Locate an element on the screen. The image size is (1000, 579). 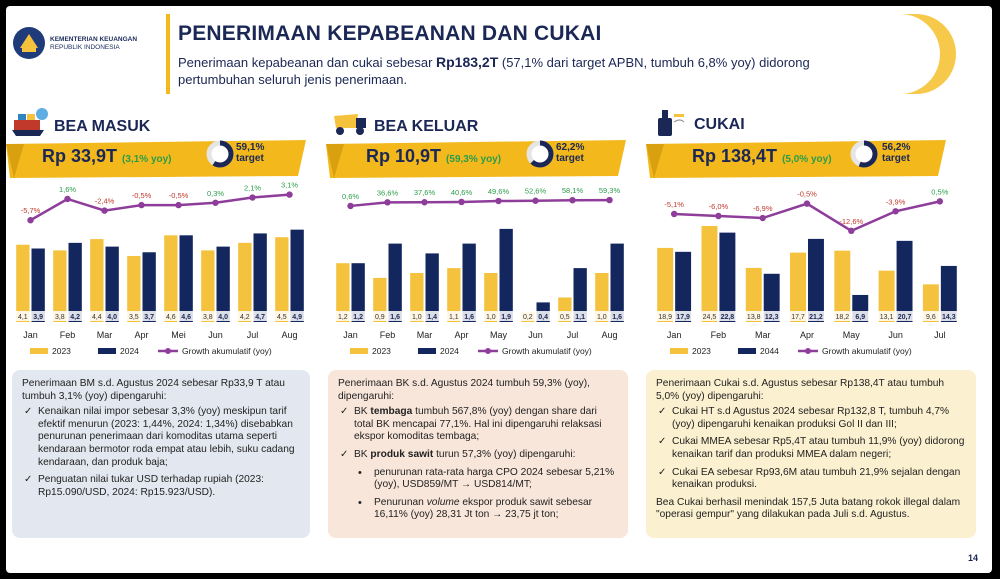
target-text: 59,1% target is located at coordinates (250, 153).